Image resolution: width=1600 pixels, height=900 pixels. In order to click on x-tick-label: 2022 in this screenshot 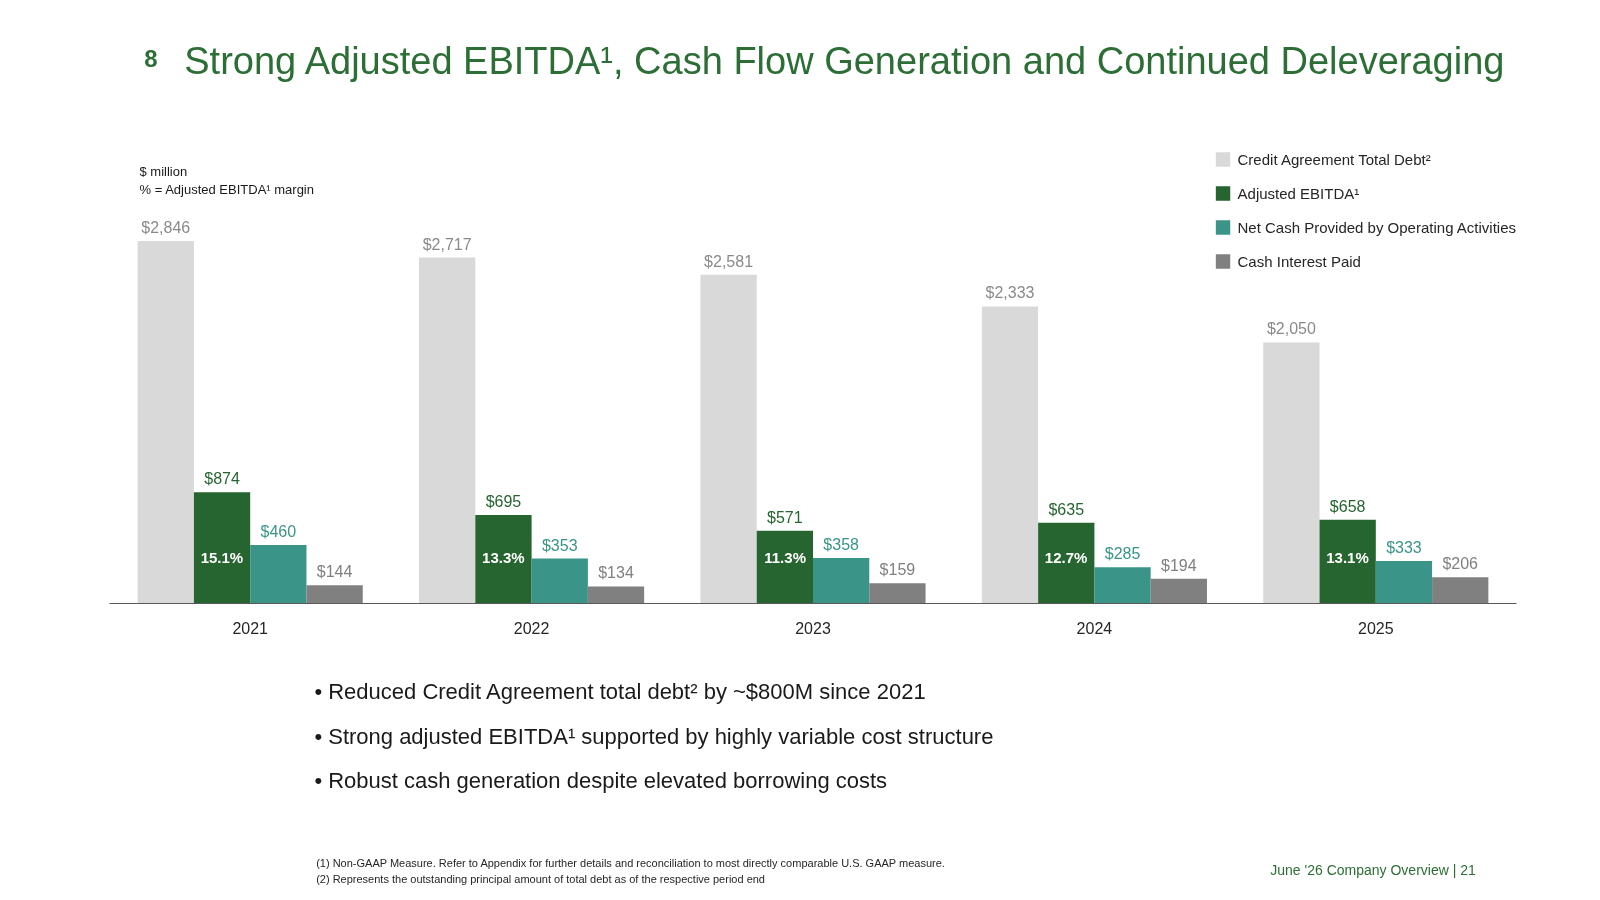, I will do `click(531, 628)`.